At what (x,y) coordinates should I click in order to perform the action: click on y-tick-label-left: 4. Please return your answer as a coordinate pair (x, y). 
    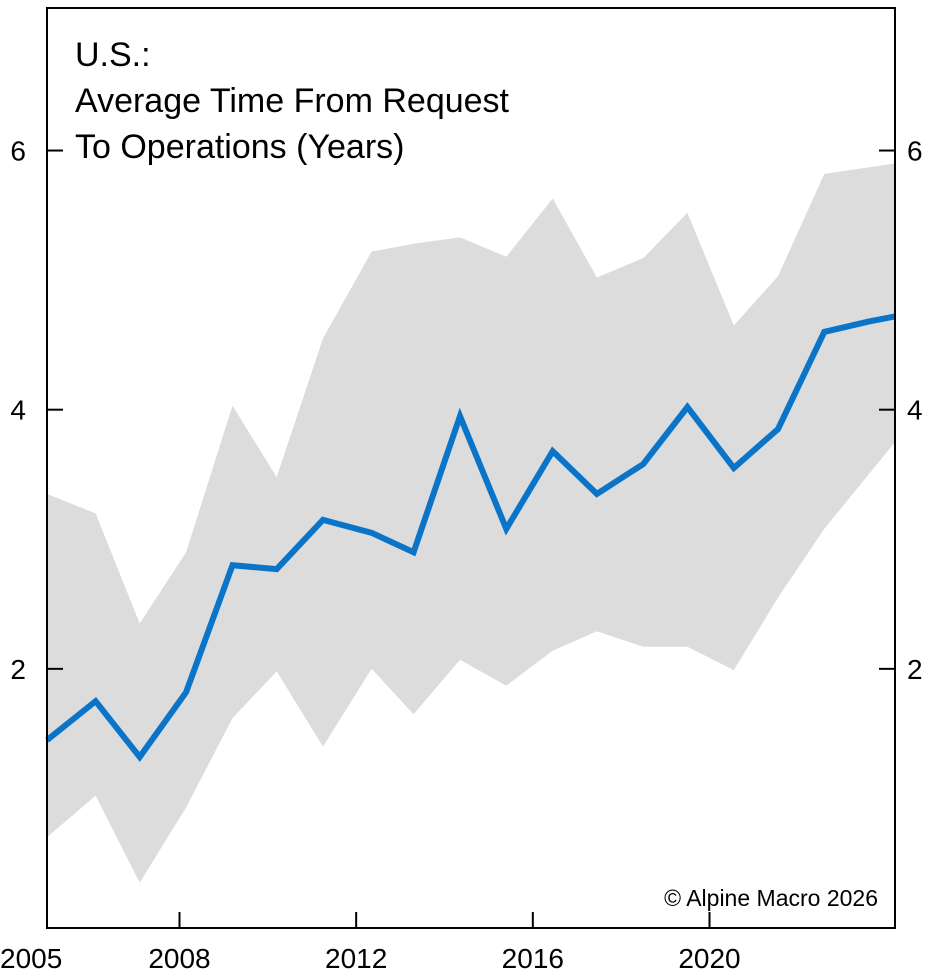
    Looking at the image, I should click on (18, 410).